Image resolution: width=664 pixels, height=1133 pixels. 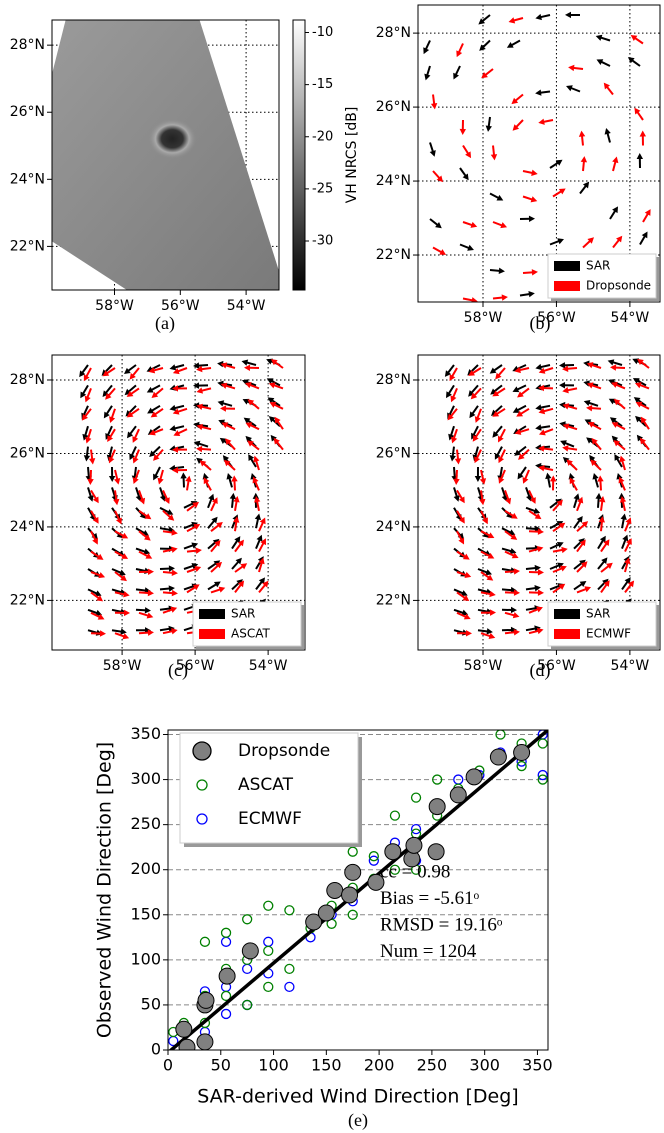 What do you see at coordinates (284, 751) in the screenshot?
I see `legend-label: Dropsonde` at bounding box center [284, 751].